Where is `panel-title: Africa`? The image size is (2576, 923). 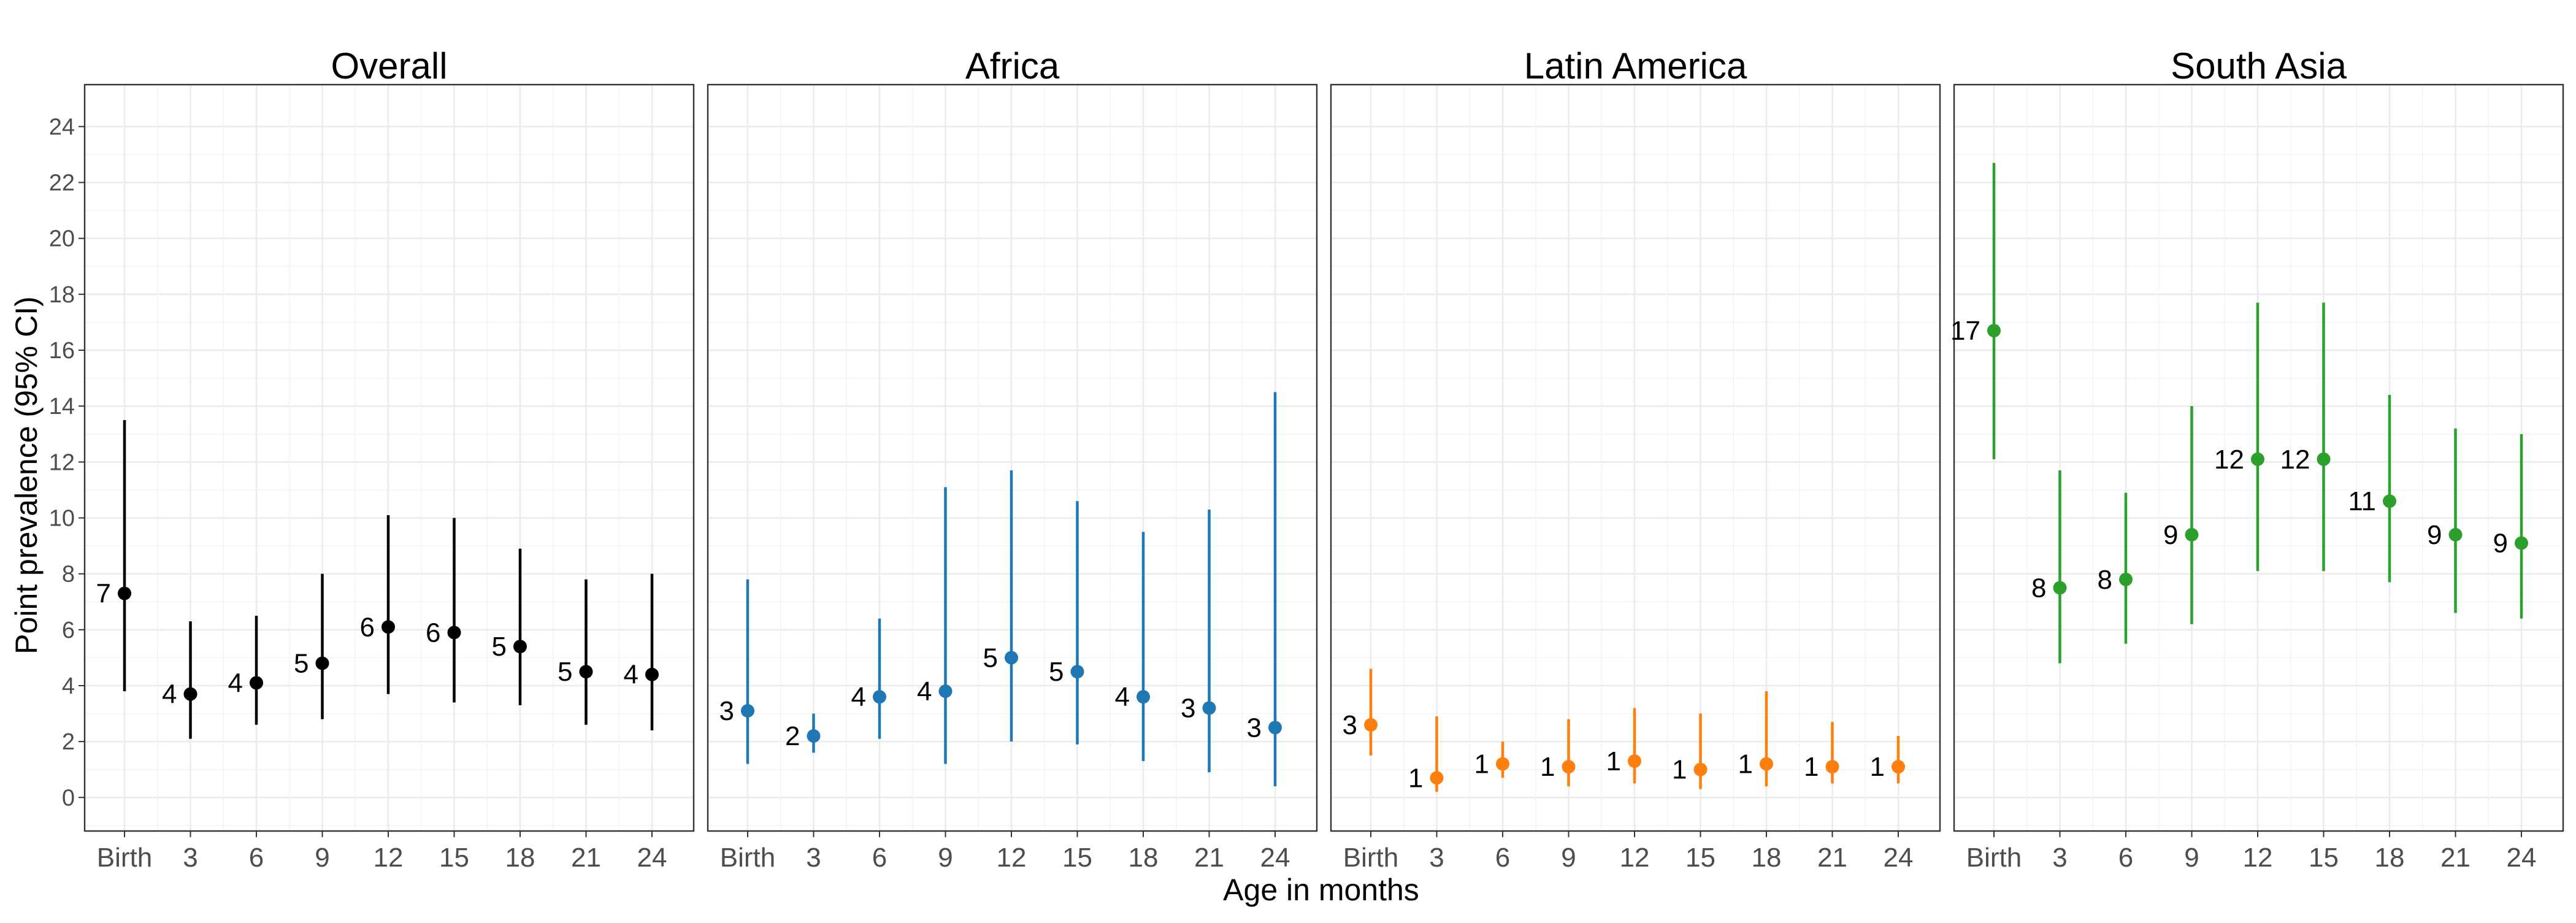
panel-title: Africa is located at coordinates (1012, 65).